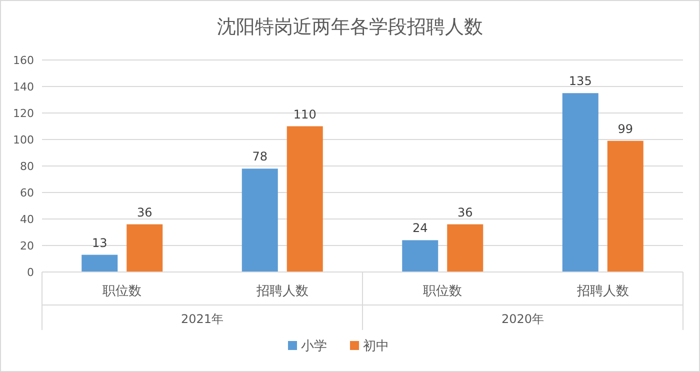 The image size is (700, 372). What do you see at coordinates (30, 272) in the screenshot?
I see `y-tick-label: 0` at bounding box center [30, 272].